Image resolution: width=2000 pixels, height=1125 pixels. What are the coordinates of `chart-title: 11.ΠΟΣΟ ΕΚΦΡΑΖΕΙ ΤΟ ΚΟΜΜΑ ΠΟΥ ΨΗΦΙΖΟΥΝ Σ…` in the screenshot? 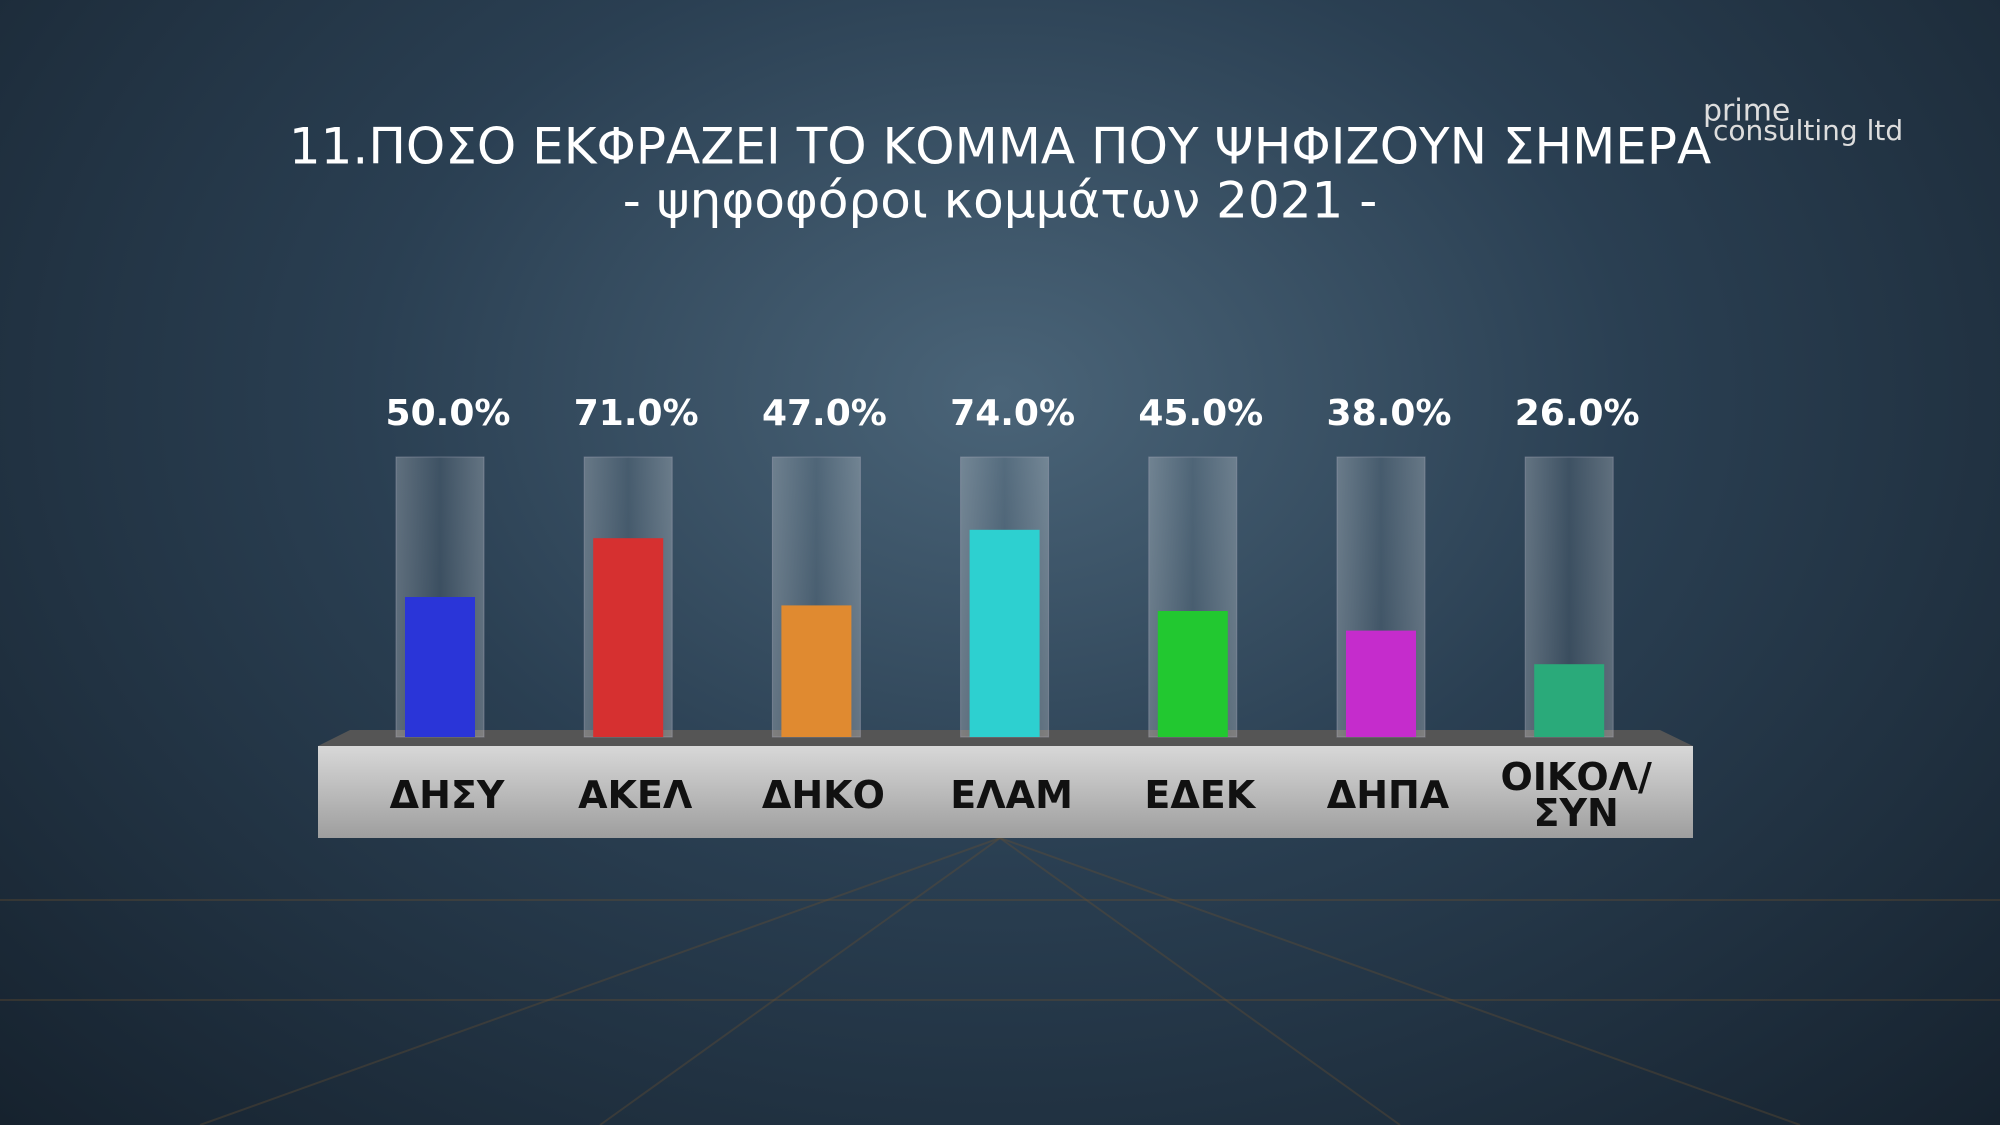 It's located at (1000, 147).